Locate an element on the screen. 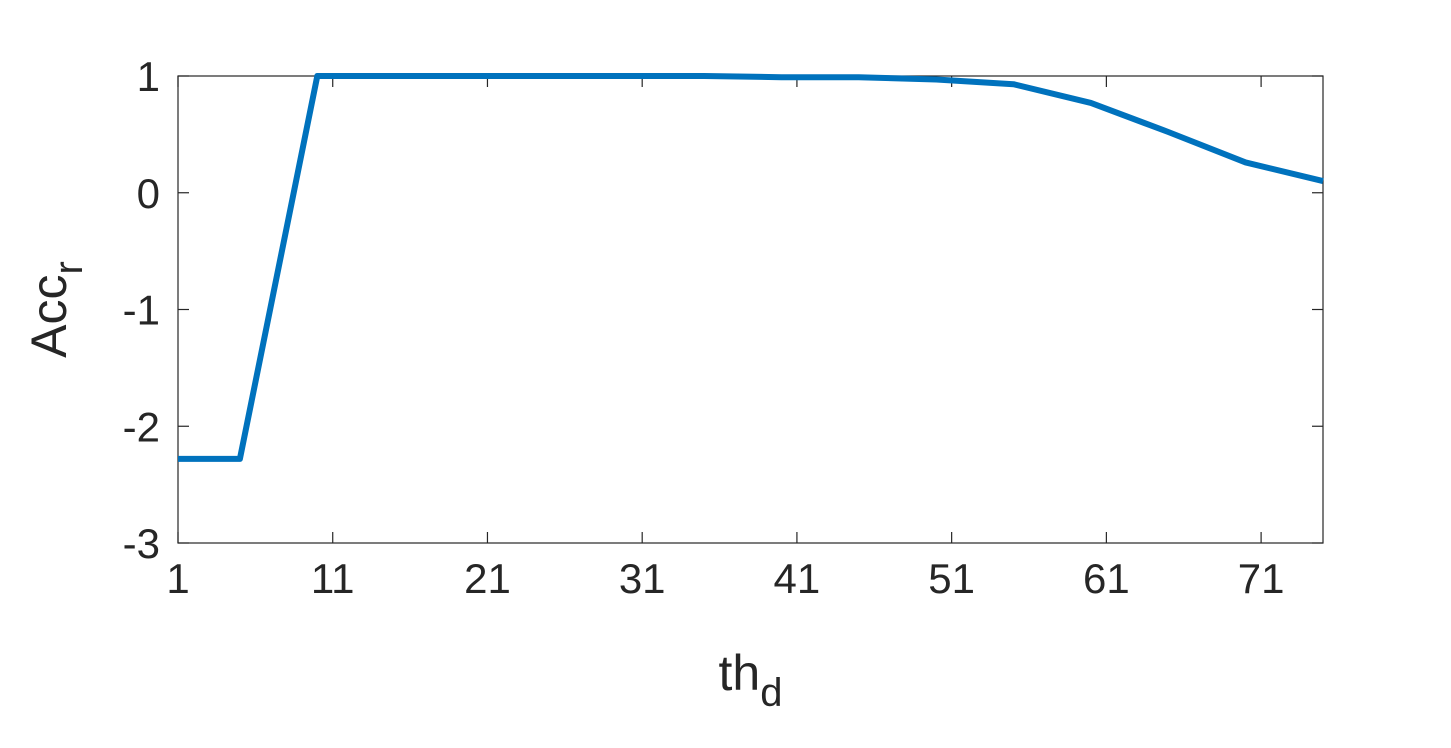 The height and width of the screenshot is (748, 1451). x-tick-label: 11 is located at coordinates (333, 578).